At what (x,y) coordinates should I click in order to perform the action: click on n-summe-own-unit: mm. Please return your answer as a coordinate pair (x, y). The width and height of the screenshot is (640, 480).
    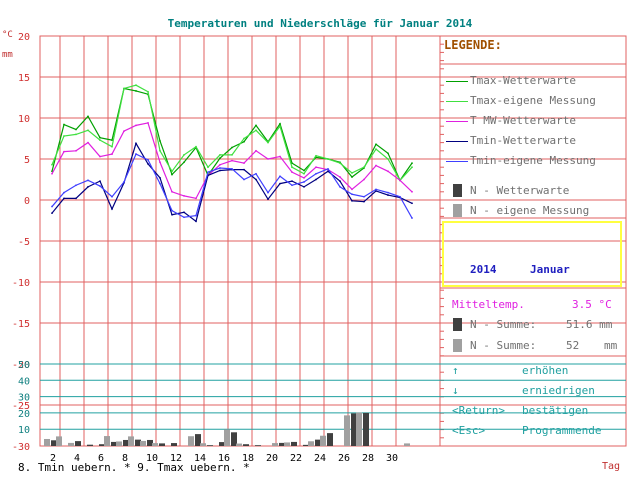
    Looking at the image, I should click on (611, 345).